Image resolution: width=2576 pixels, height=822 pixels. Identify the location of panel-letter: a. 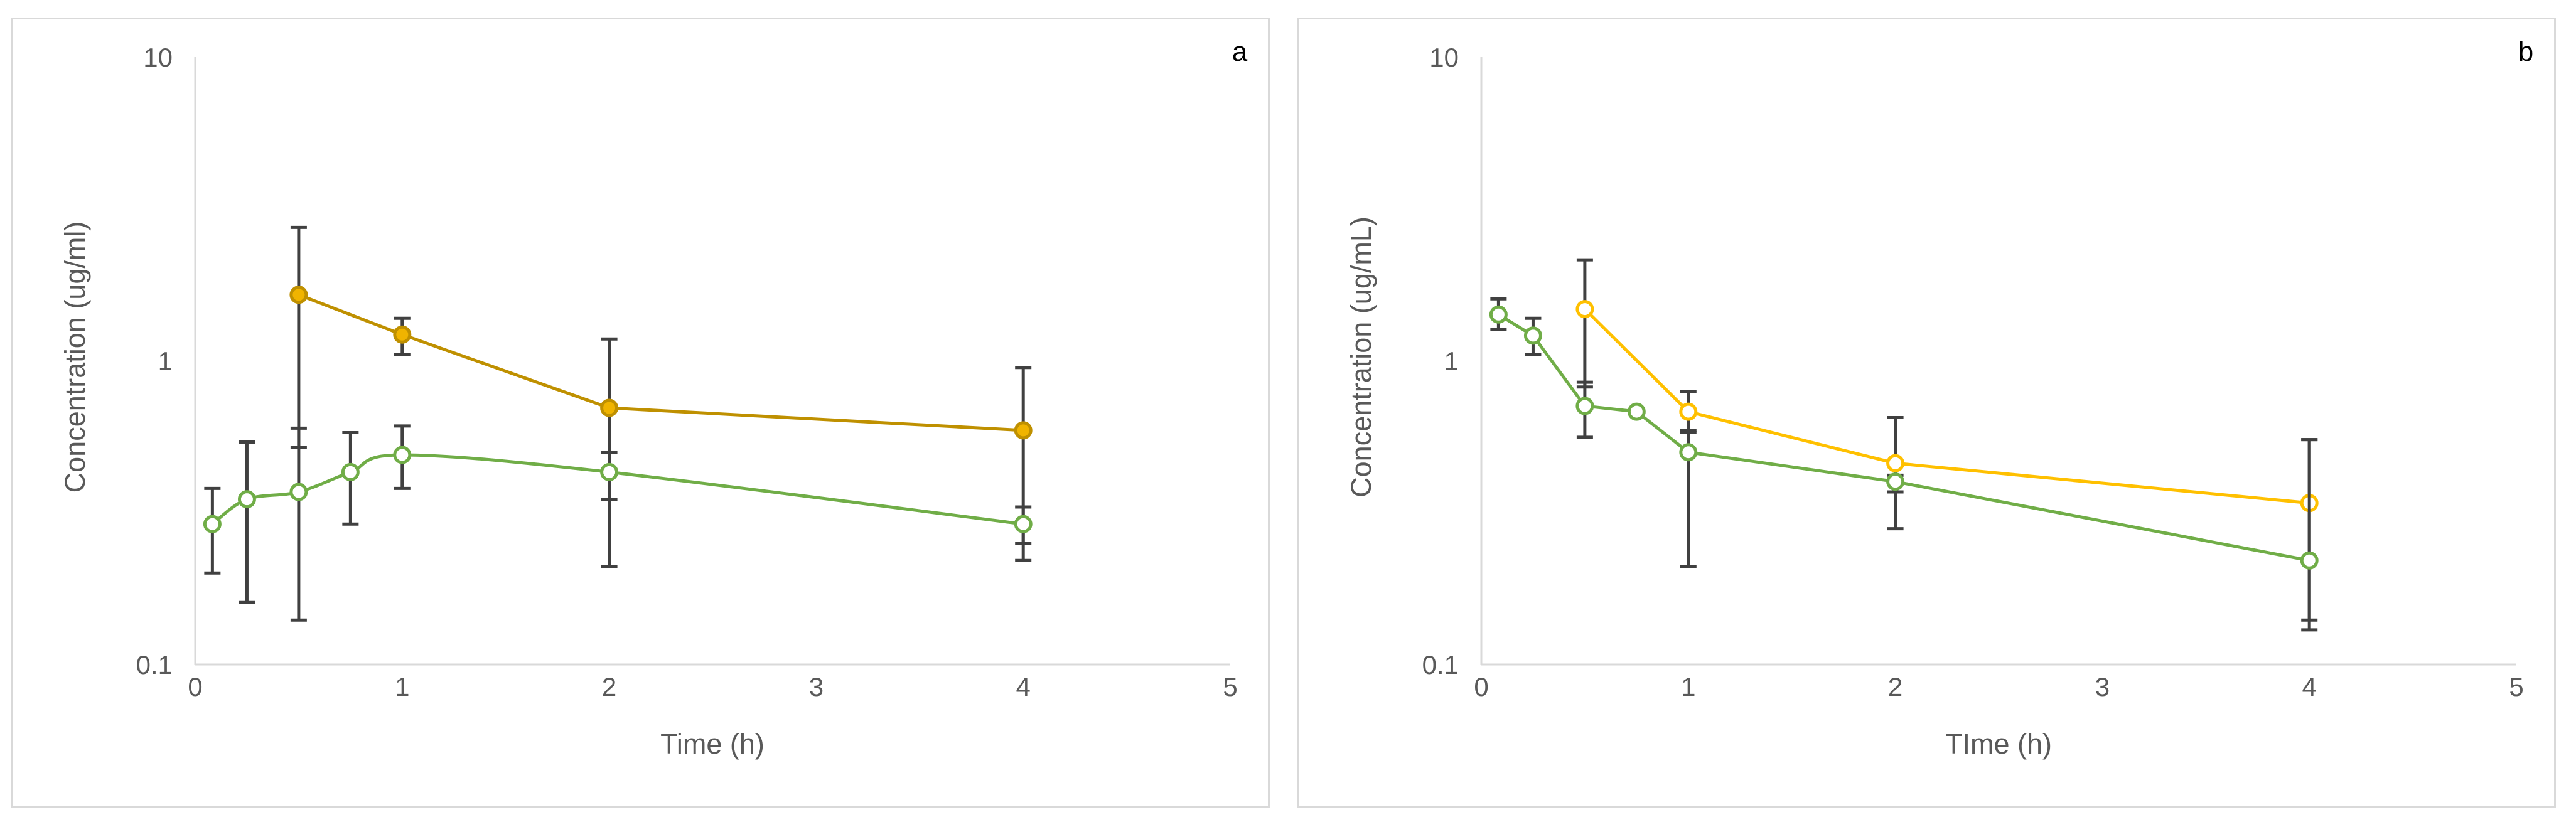
(1240, 51).